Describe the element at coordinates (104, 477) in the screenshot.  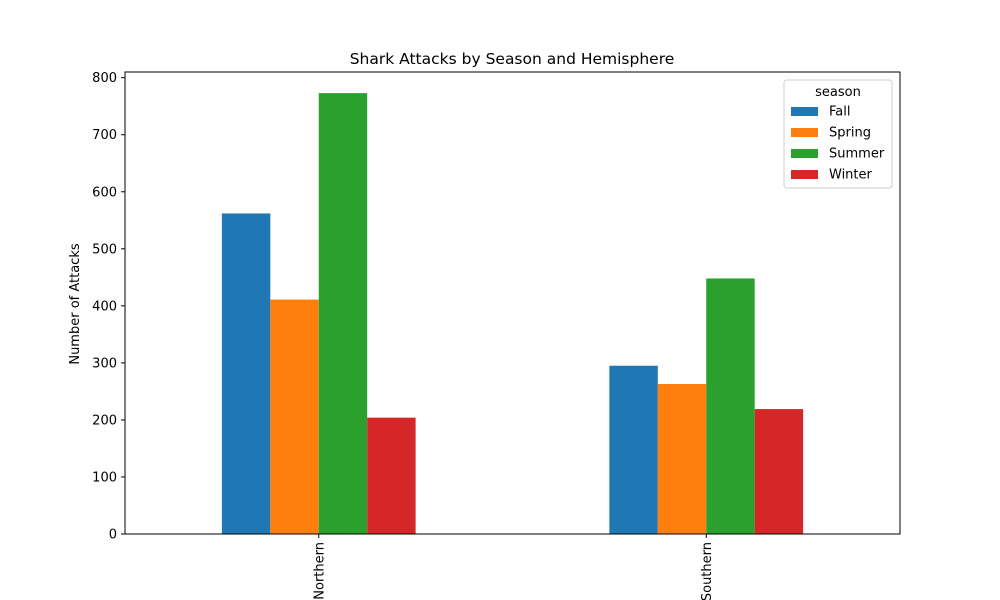
I see `y-tick-label: 100` at that location.